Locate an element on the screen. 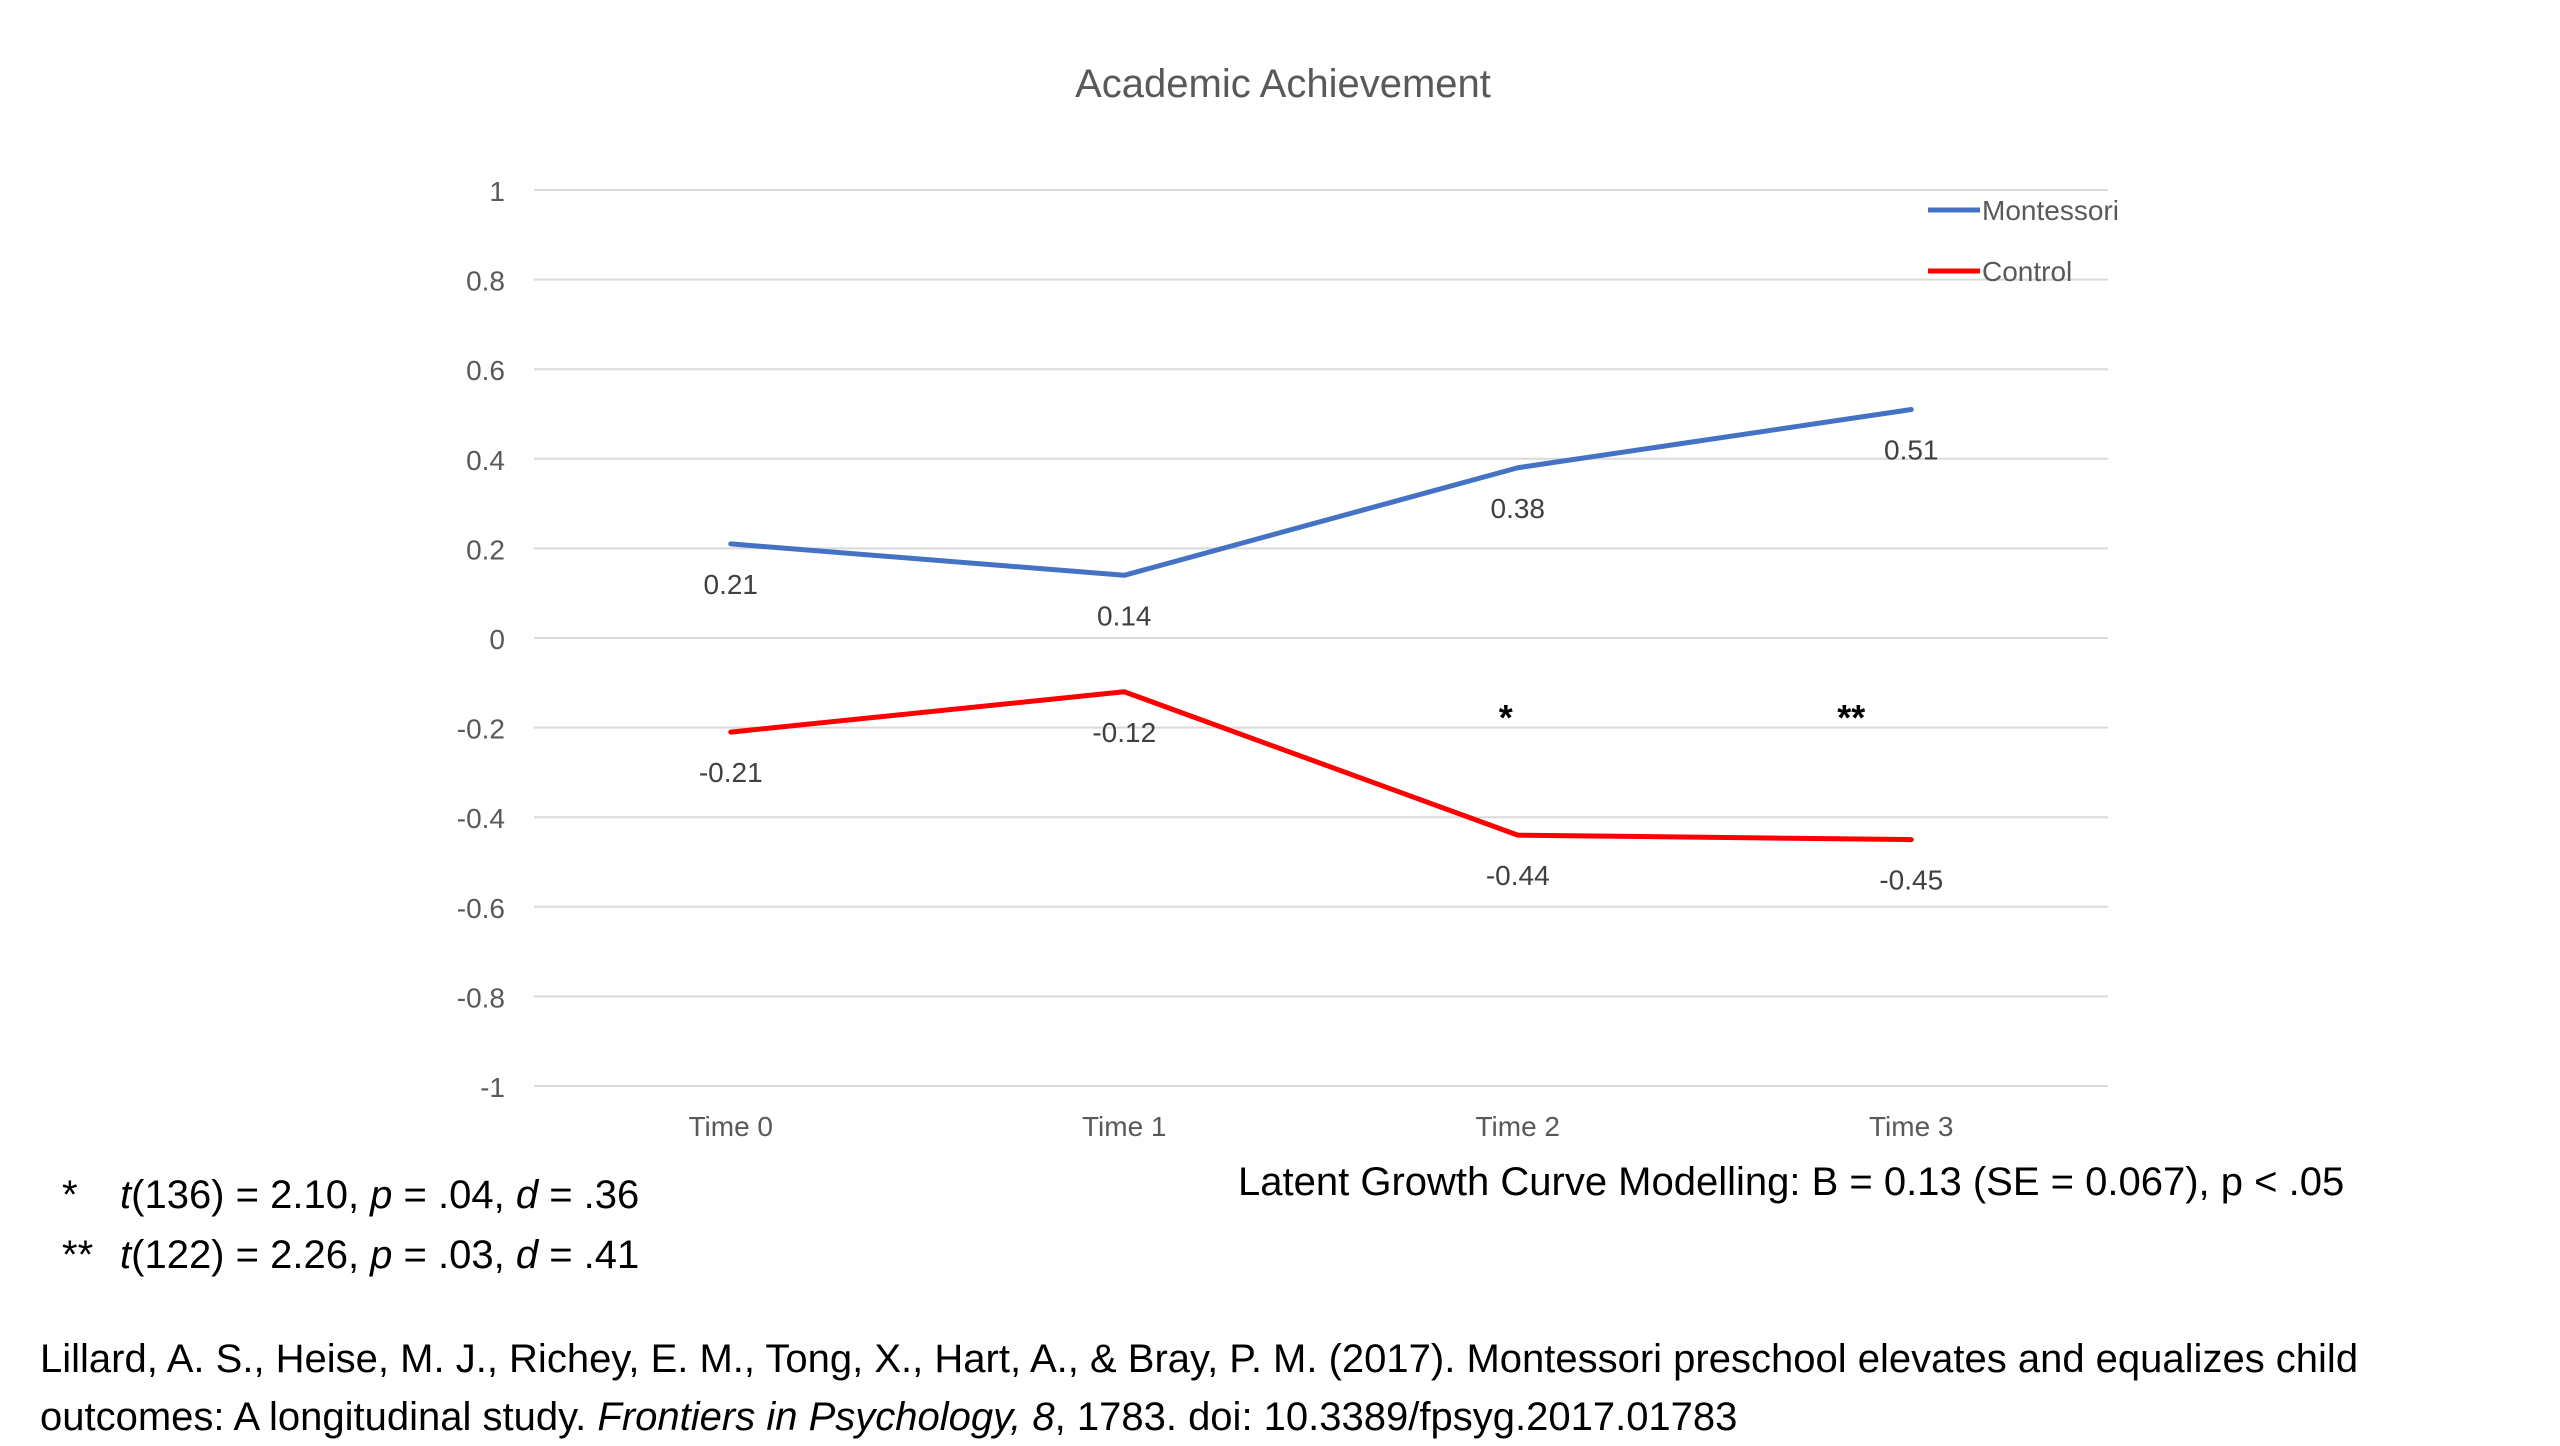 This screenshot has width=2560, height=1446. note-dval: = .41 is located at coordinates (589, 1255).